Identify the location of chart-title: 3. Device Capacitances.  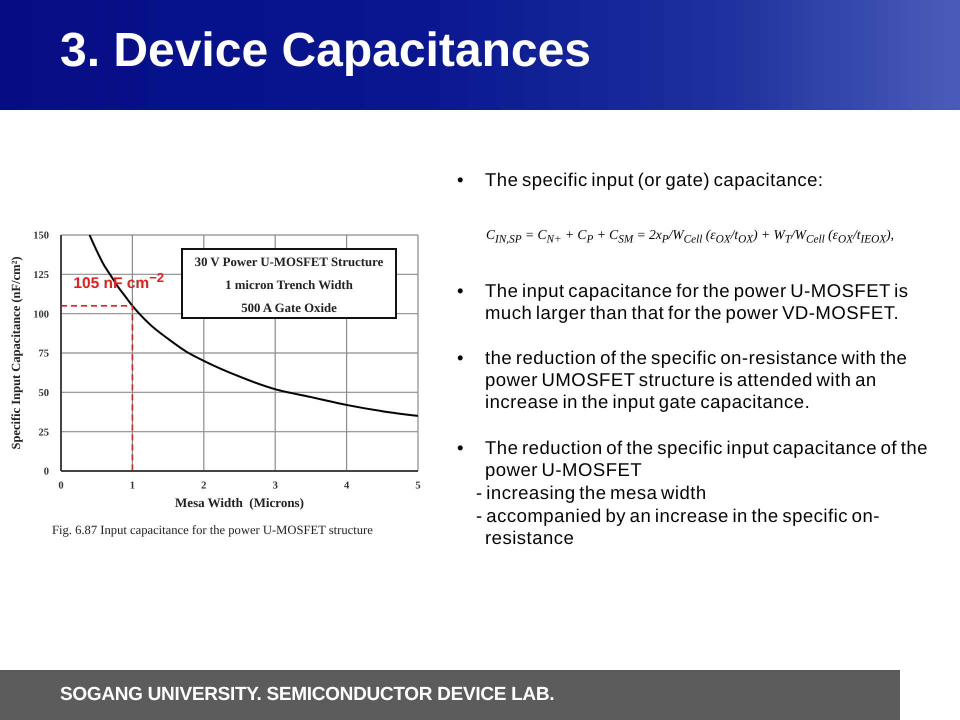
(325, 50).